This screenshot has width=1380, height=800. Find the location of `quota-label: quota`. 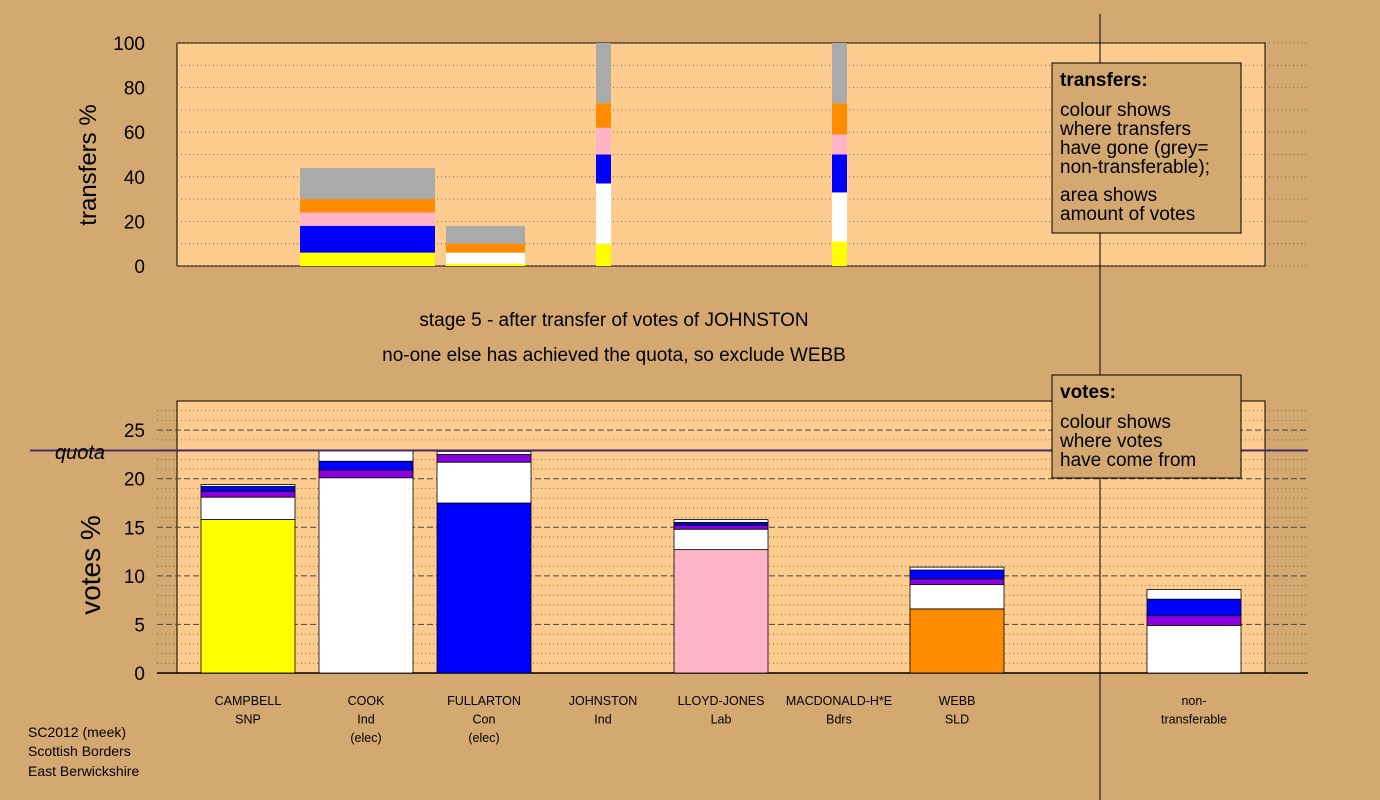

quota-label: quota is located at coordinates (80, 453).